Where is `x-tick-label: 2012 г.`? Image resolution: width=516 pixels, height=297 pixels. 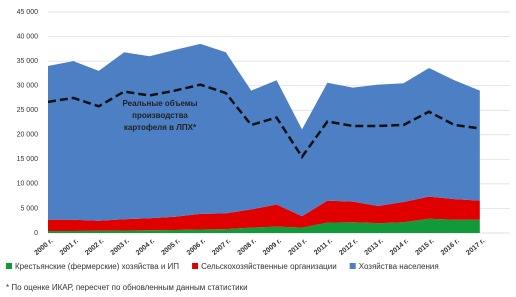
x-tick-label: 2012 г. is located at coordinates (348, 247).